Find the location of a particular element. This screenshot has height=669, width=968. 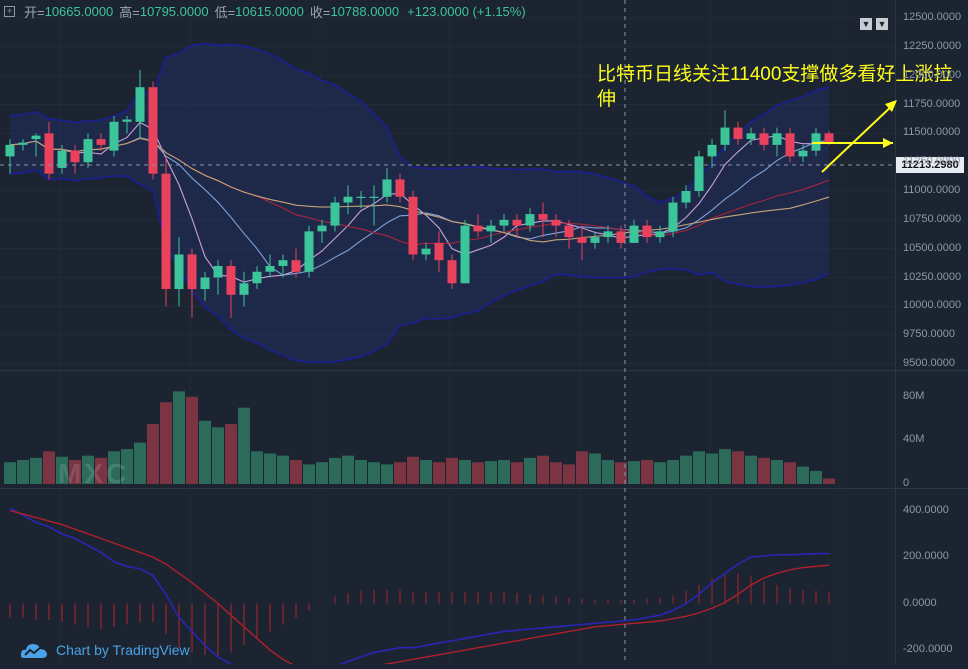

macd-tick-label: 200.0000 is located at coordinates (926, 556).